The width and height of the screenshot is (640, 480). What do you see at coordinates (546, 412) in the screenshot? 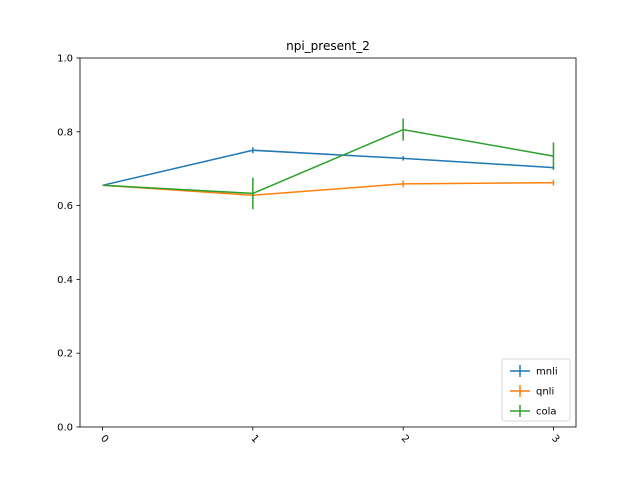
I see `legend-label-cola: cola` at bounding box center [546, 412].